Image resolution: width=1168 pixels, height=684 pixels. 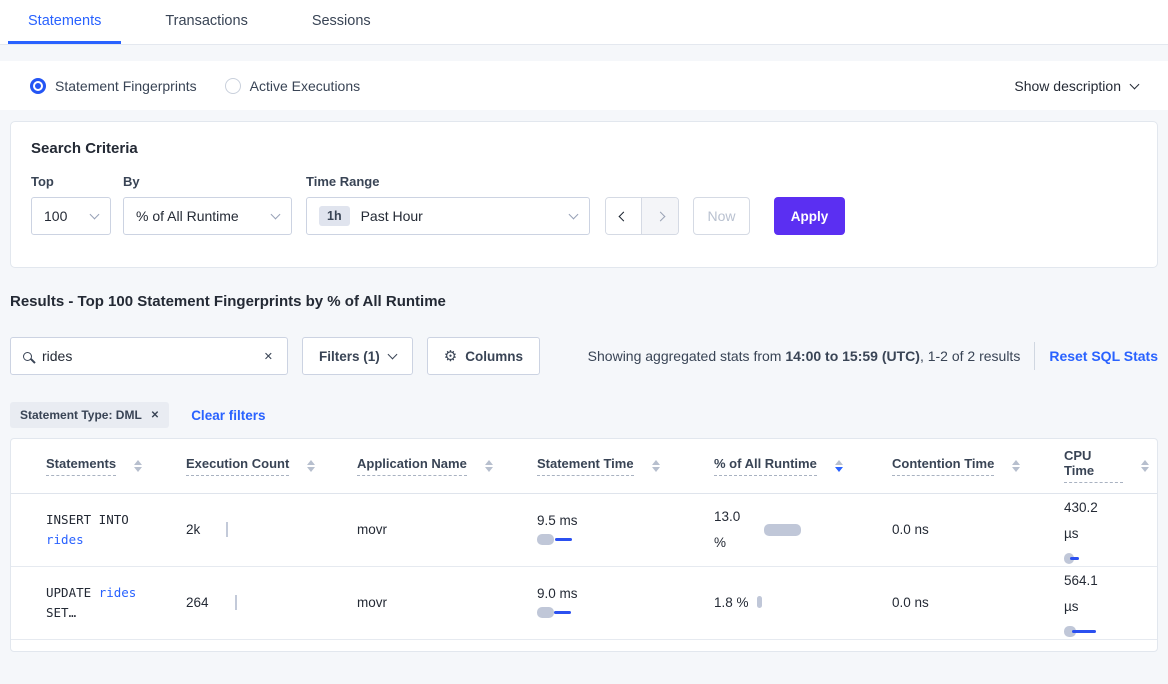 What do you see at coordinates (450, 356) in the screenshot?
I see `gear-icon: ⚙` at bounding box center [450, 356].